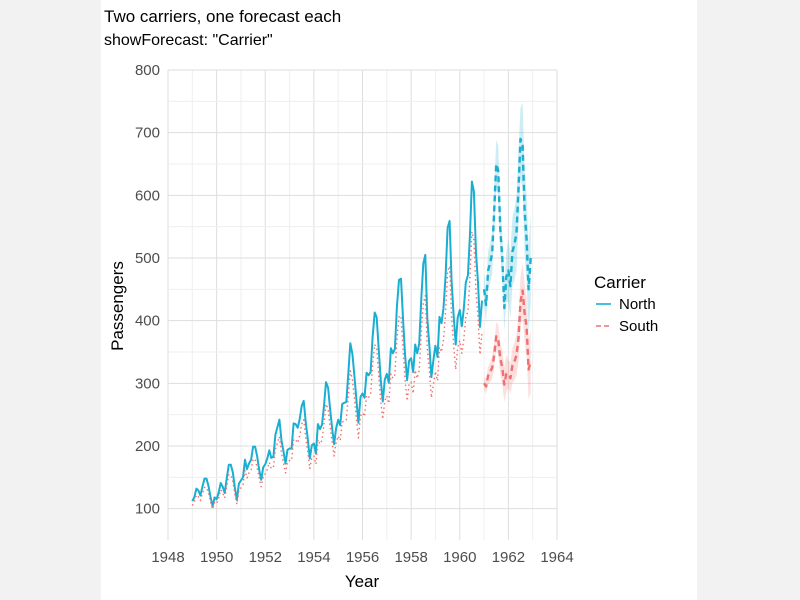 This screenshot has height=600, width=800. Describe the element at coordinates (216, 557) in the screenshot. I see `x-tick-label: 1950` at that location.